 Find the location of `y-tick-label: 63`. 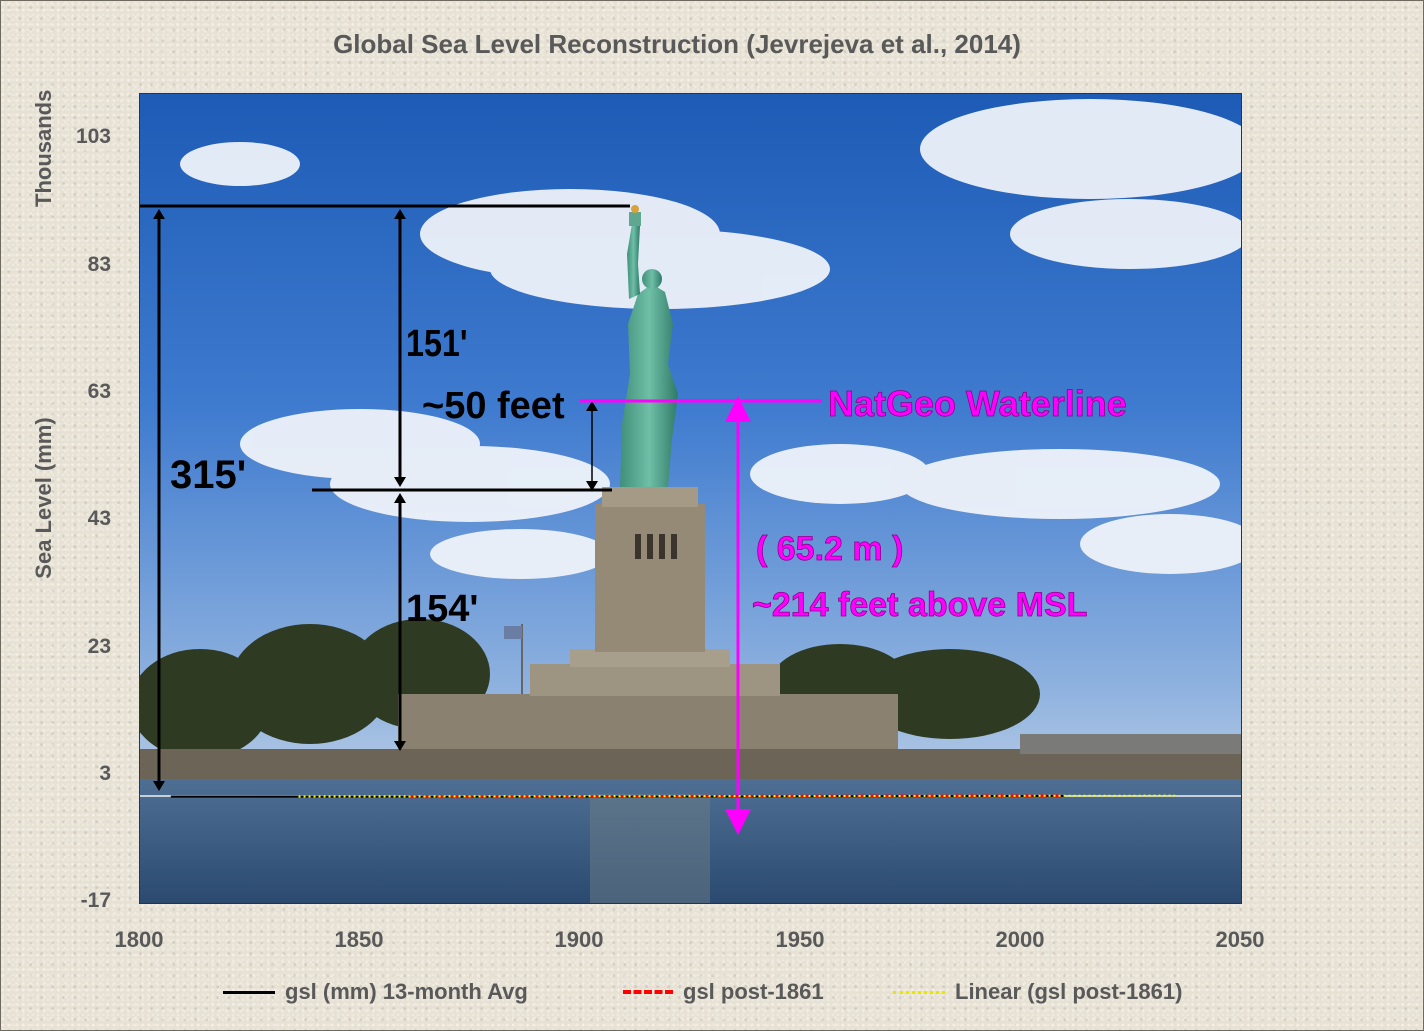

y-tick-label: 63 is located at coordinates (99, 391).